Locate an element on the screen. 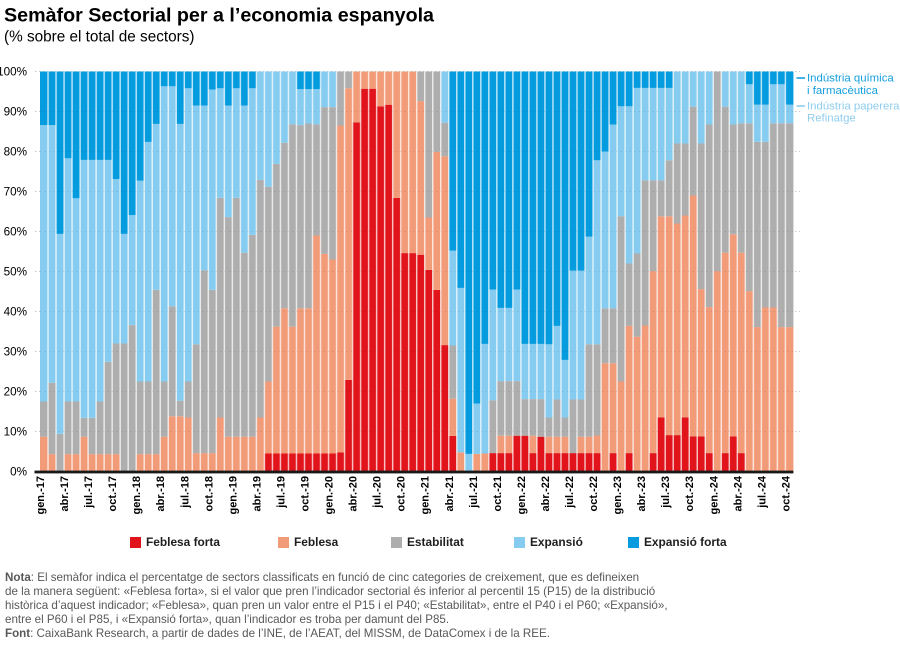  svg-text: 50% is located at coordinates (15, 271).